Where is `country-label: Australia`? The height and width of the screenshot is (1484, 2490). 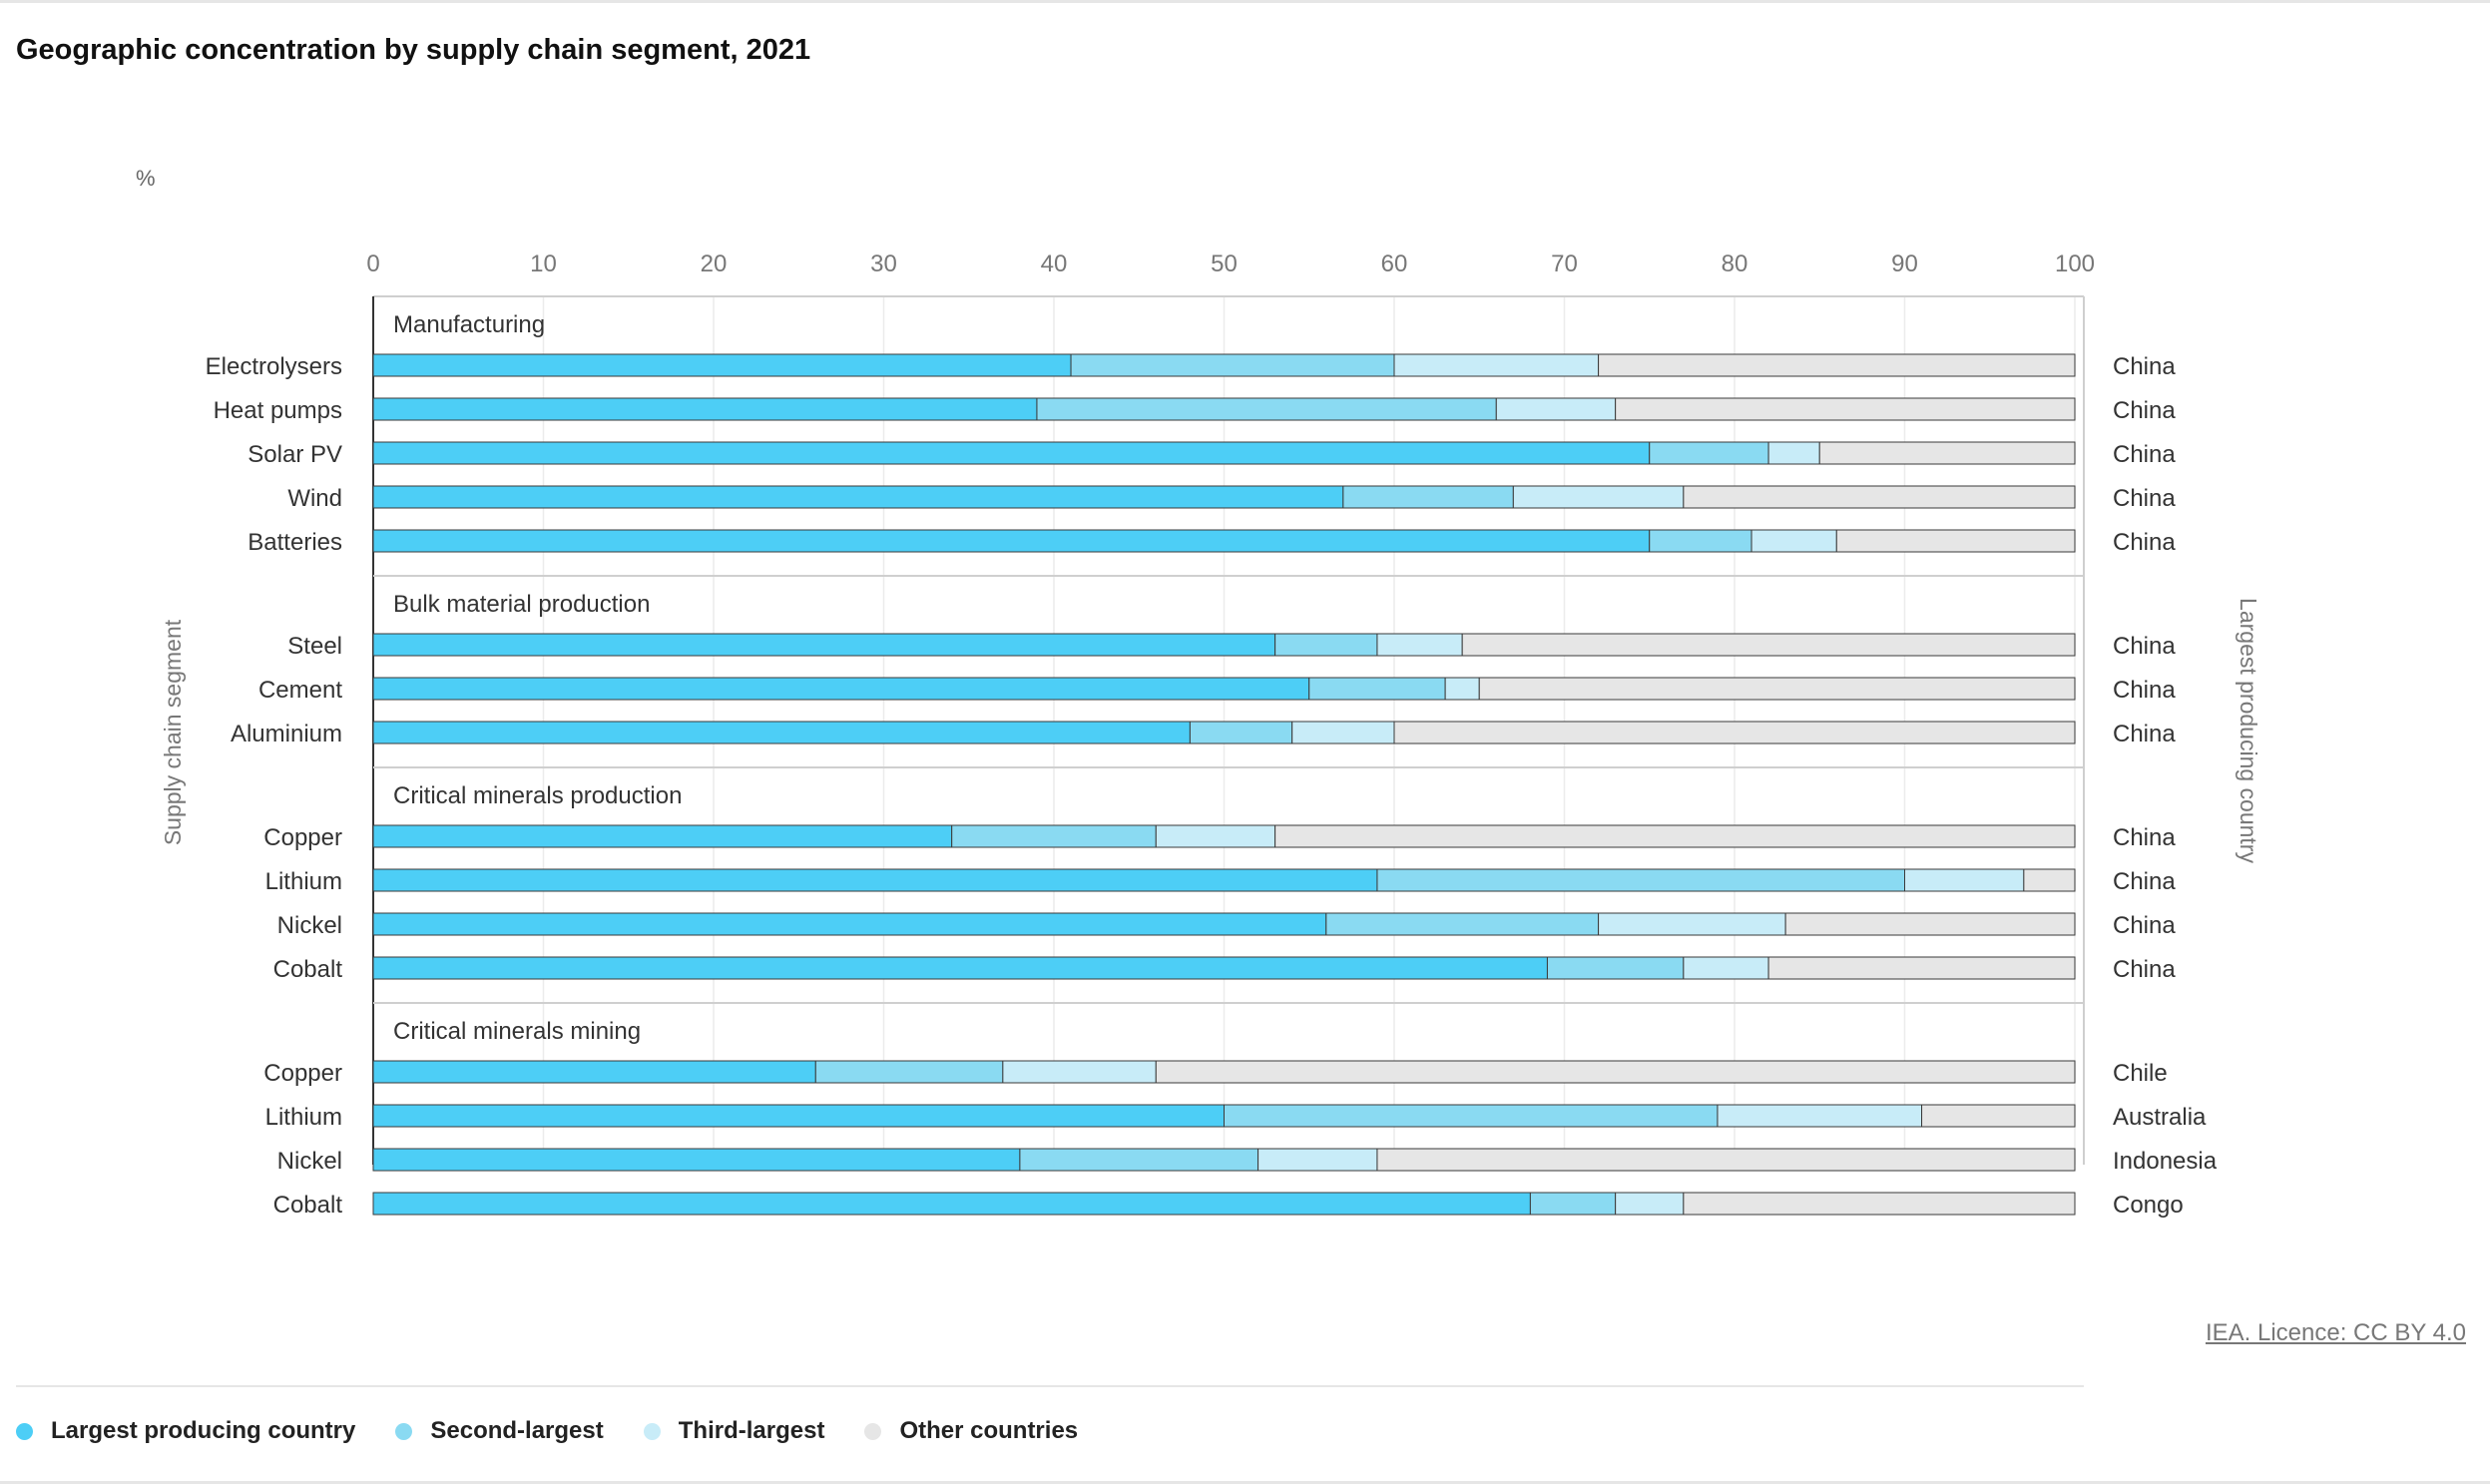
country-label: Australia is located at coordinates (2160, 1117).